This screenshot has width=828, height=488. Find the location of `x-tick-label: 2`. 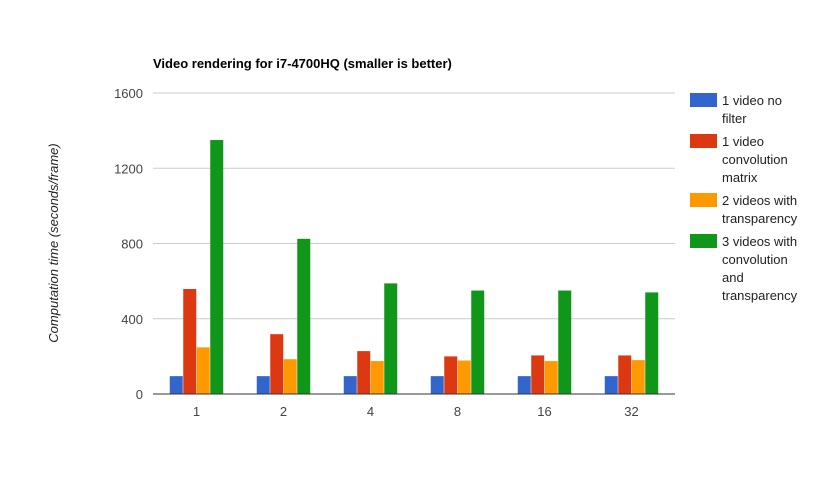

x-tick-label: 2 is located at coordinates (283, 411).